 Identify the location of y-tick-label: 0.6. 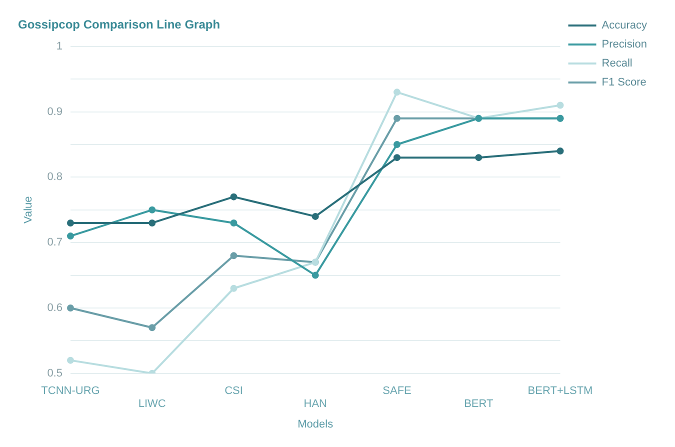
(54, 308).